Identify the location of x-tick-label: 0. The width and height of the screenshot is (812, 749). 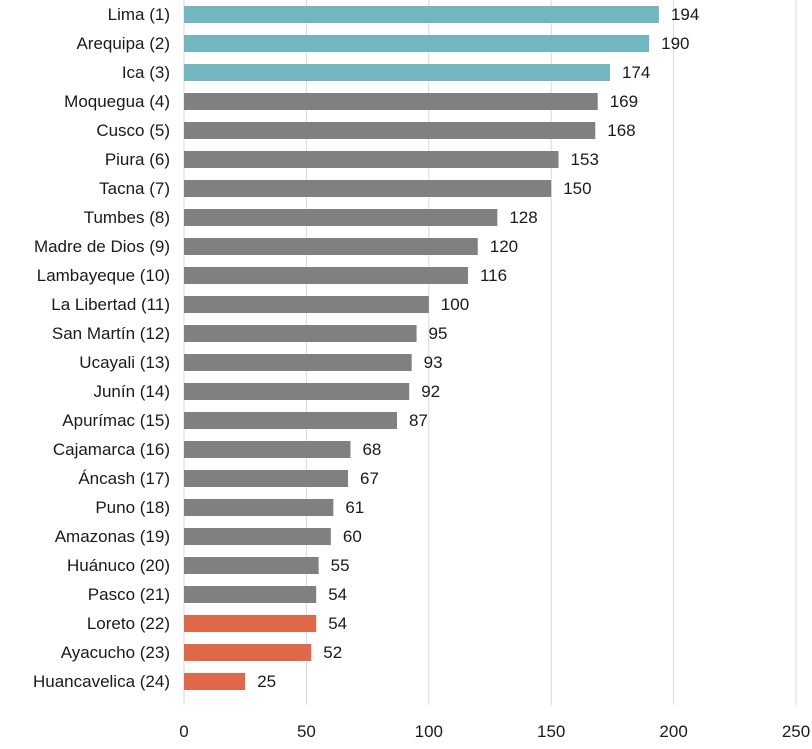
(183, 731).